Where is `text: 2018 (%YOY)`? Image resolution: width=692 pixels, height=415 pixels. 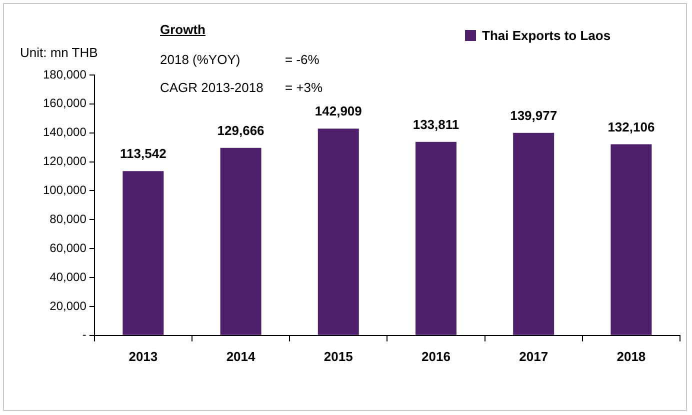
text: 2018 (%YOY) is located at coordinates (200, 59).